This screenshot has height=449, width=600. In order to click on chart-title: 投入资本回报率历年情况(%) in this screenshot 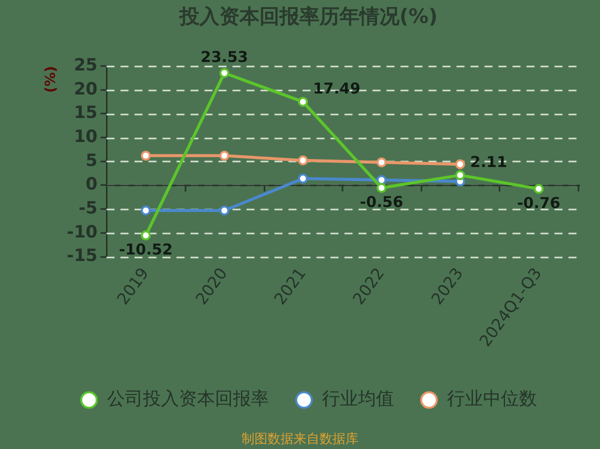, I will do `click(308, 16)`.